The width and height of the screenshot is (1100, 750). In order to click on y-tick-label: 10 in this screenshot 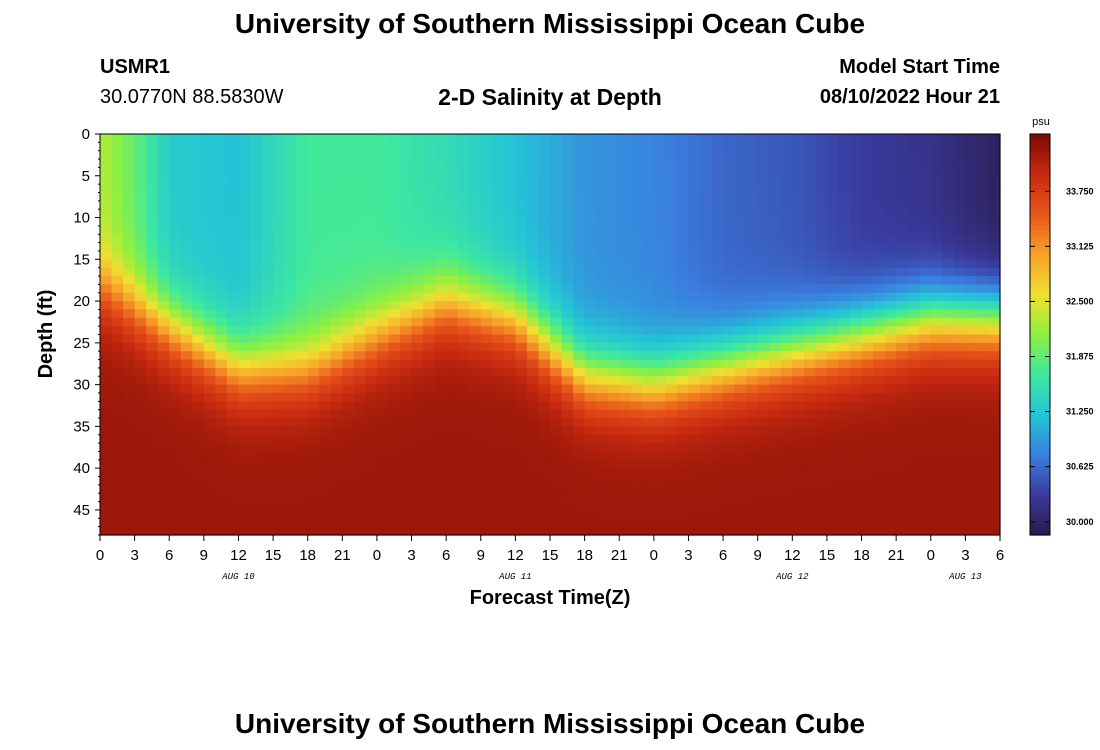, I will do `click(81, 218)`.